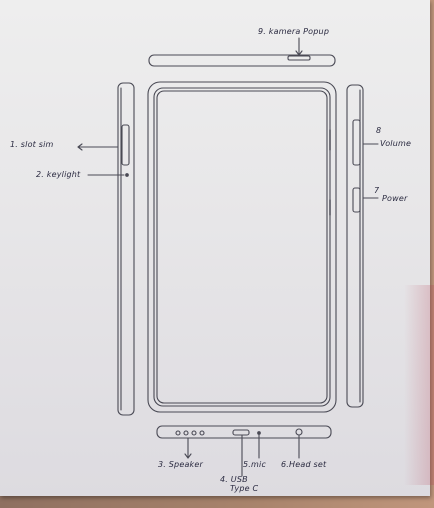 This screenshot has height=508, width=434. What do you see at coordinates (125, 145) in the screenshot?
I see `sim-slot` at bounding box center [125, 145].